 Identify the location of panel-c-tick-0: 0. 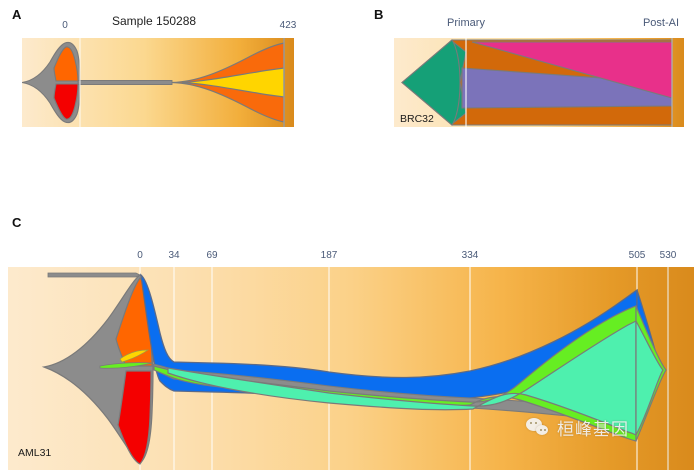
(140, 255).